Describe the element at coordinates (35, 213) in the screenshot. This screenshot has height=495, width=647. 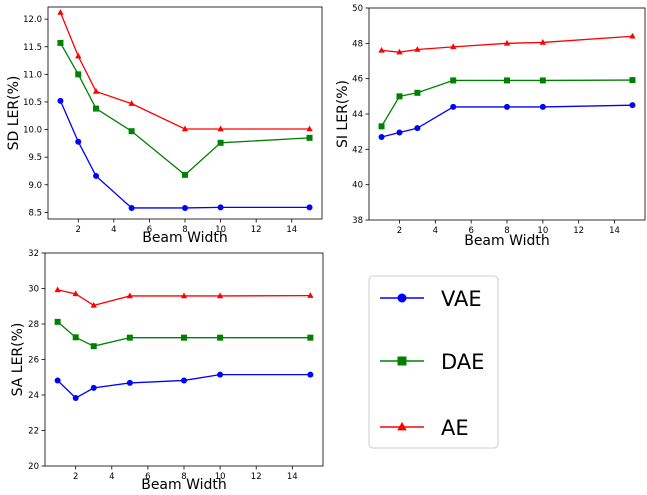
I see `y-tick-label: 8.5` at that location.